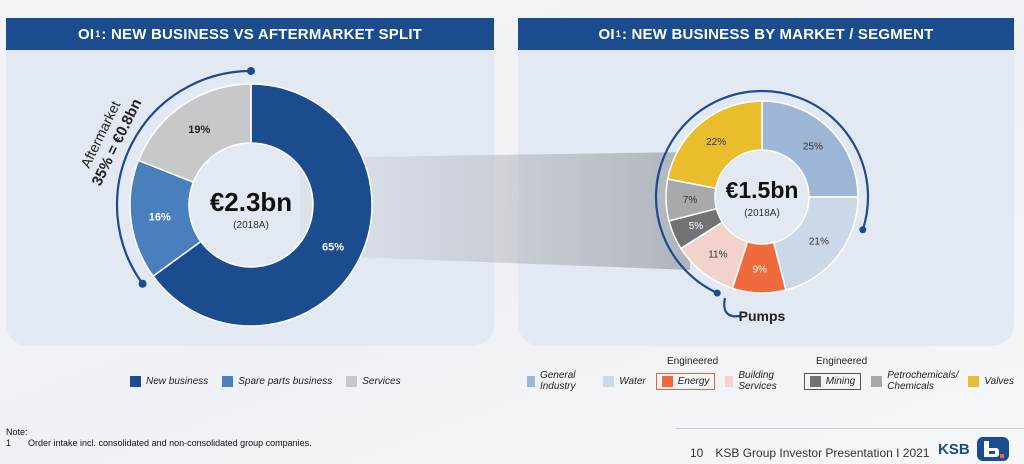  I want to click on left-slice-new-business, so click(262, 205).